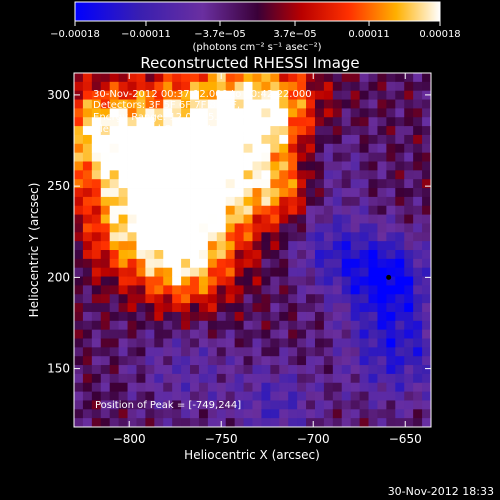  What do you see at coordinates (294, 34) in the screenshot?
I see `colorbar-tick-label: 3.7e−05` at bounding box center [294, 34].